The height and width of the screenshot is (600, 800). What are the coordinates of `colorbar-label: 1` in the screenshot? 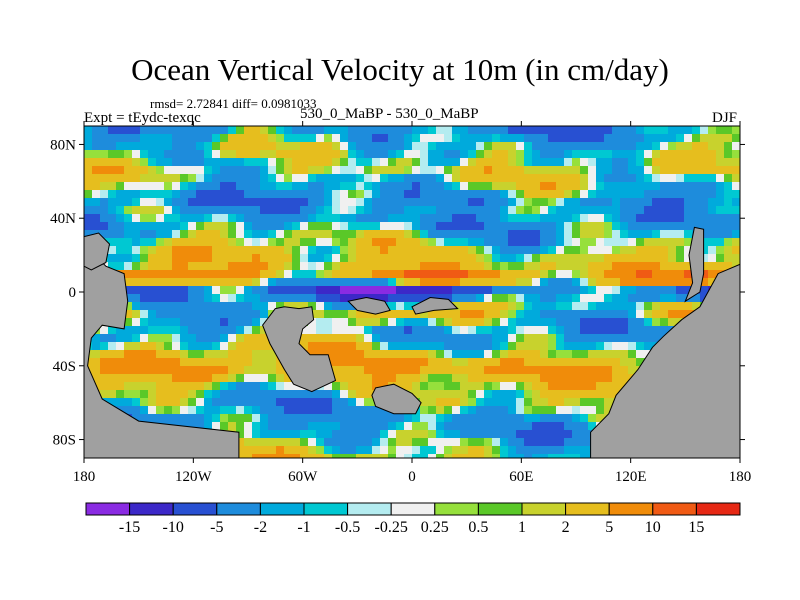 It's located at (522, 527).